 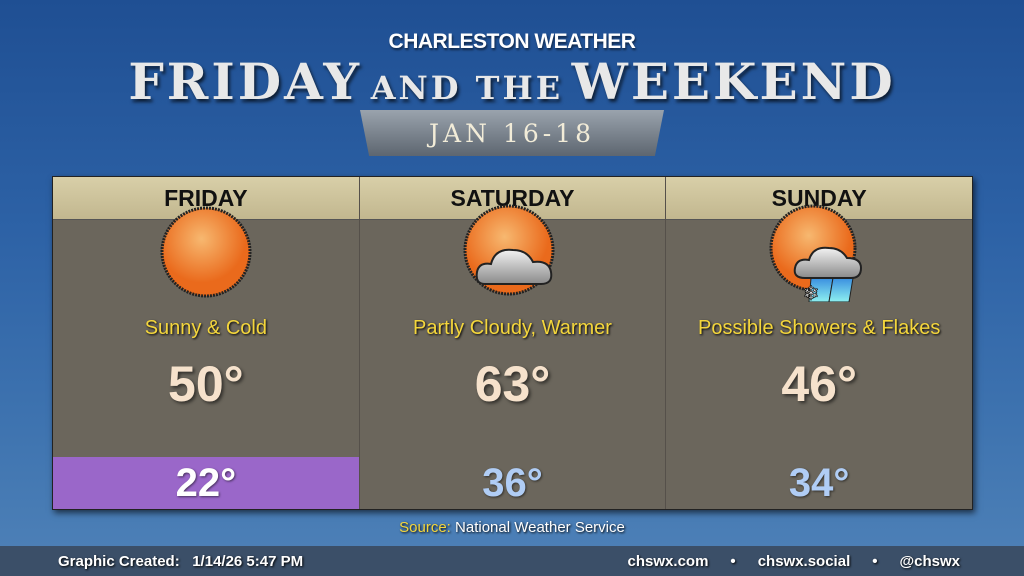 I want to click on footer-links: chswx.com • chswx.social • @chswx, so click(x=794, y=561).